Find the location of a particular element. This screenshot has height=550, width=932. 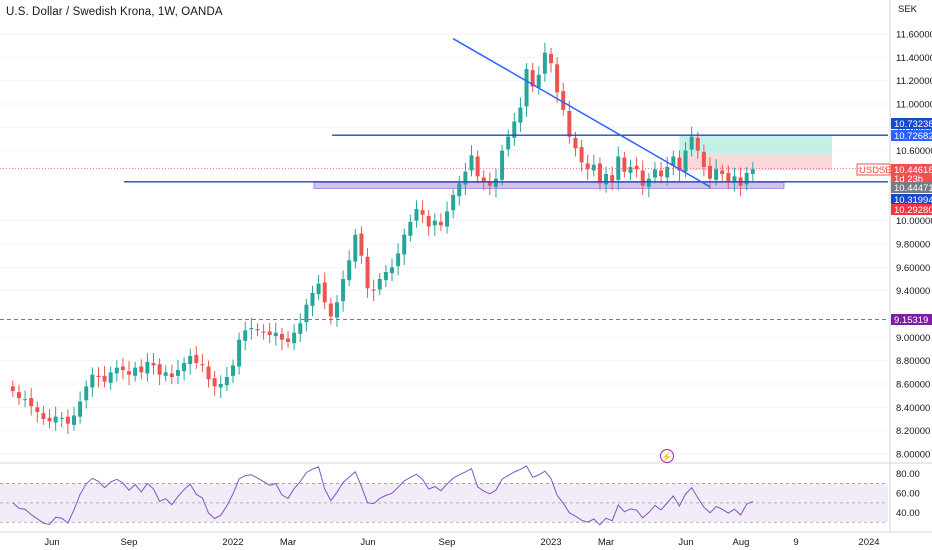

price-axis-label: 10.00000 is located at coordinates (914, 221).